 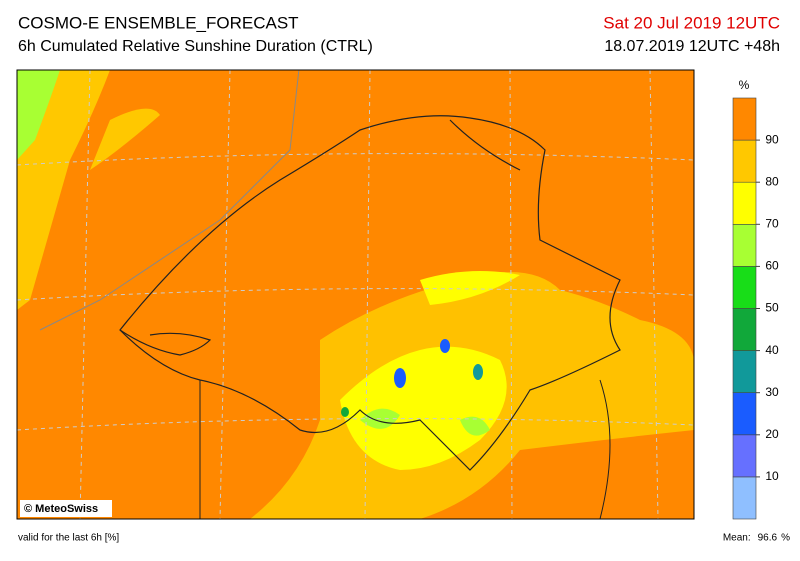 What do you see at coordinates (158, 22) in the screenshot?
I see `title: COSMO-E ENSEMBLE_FORECAST` at bounding box center [158, 22].